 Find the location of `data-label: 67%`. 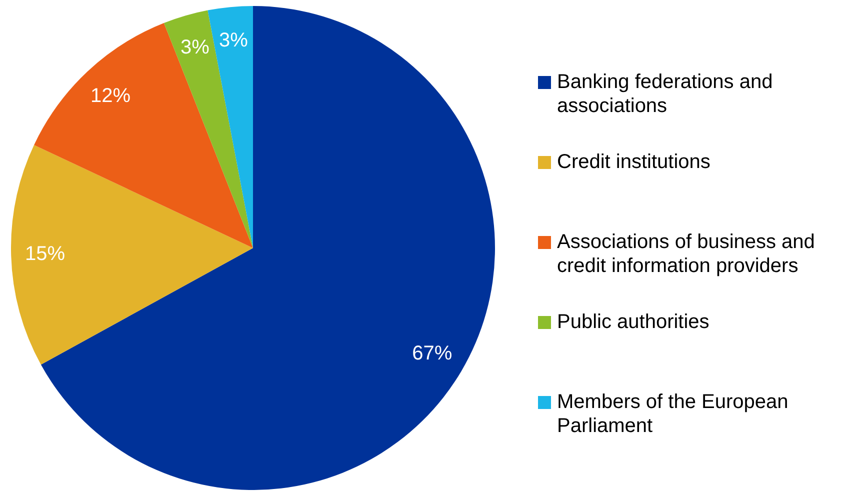

data-label: 67% is located at coordinates (432, 353).